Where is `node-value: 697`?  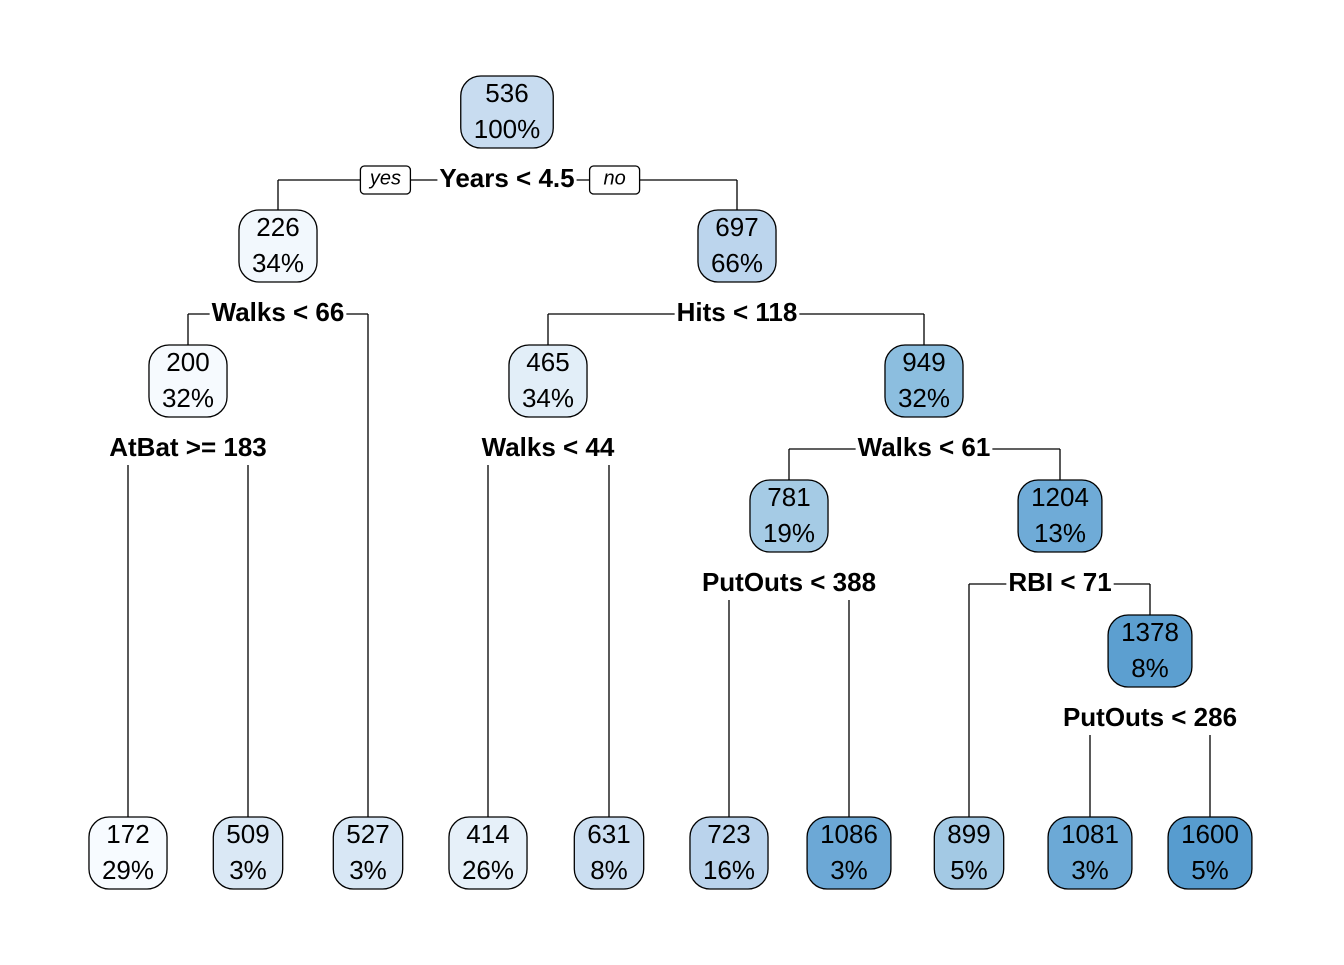 node-value: 697 is located at coordinates (736, 227).